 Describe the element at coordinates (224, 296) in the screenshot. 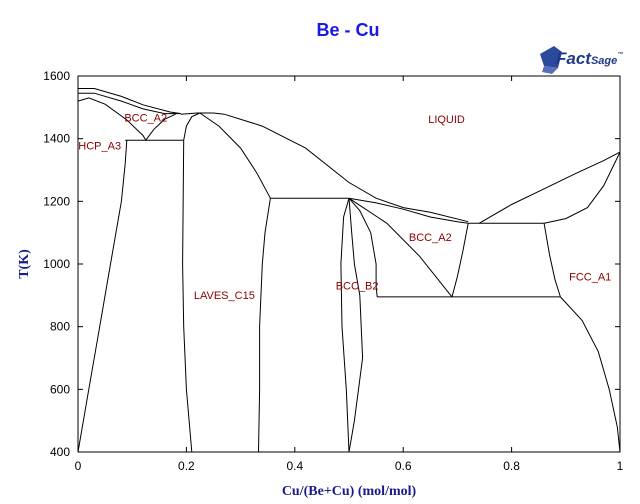

I see `phase-label-laves-c15: LAVES_C15` at that location.